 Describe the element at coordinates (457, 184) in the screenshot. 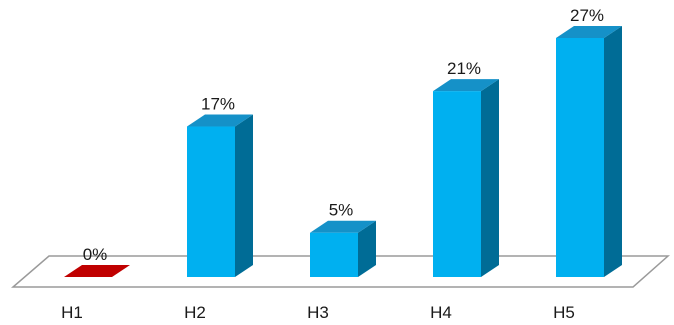

I see `bar-h4-front` at that location.